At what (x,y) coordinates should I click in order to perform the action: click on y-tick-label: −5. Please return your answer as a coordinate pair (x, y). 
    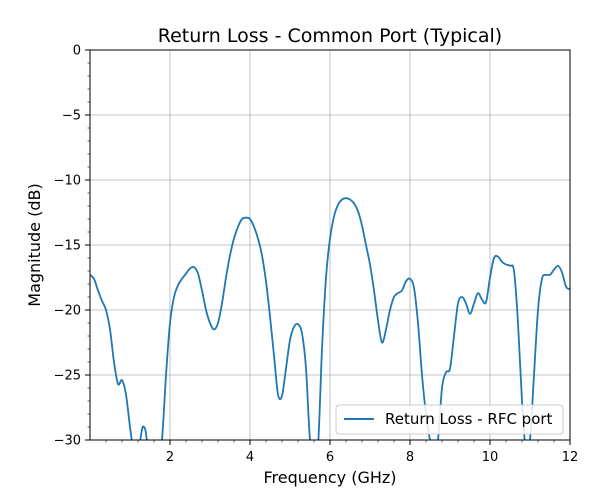
    Looking at the image, I should click on (71, 116).